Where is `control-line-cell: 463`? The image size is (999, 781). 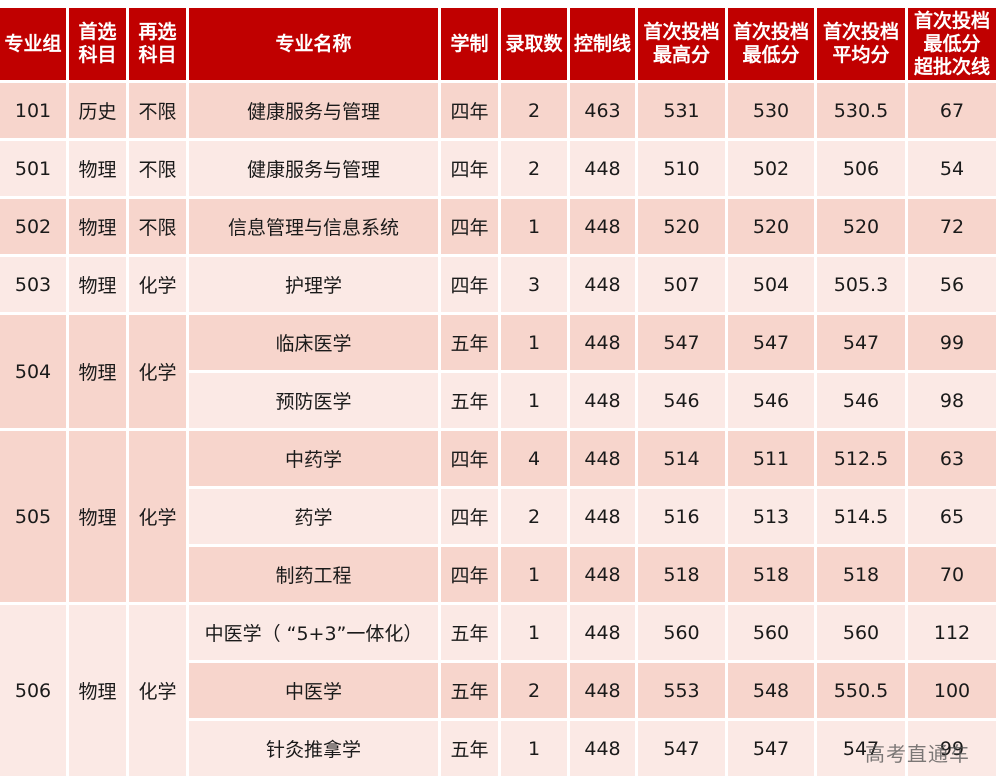
control-line-cell: 463 is located at coordinates (602, 110).